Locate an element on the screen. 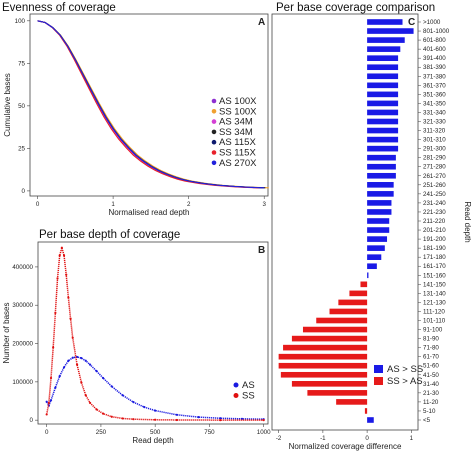  panel-c-y-tick-label: 51-60 is located at coordinates (431, 366).